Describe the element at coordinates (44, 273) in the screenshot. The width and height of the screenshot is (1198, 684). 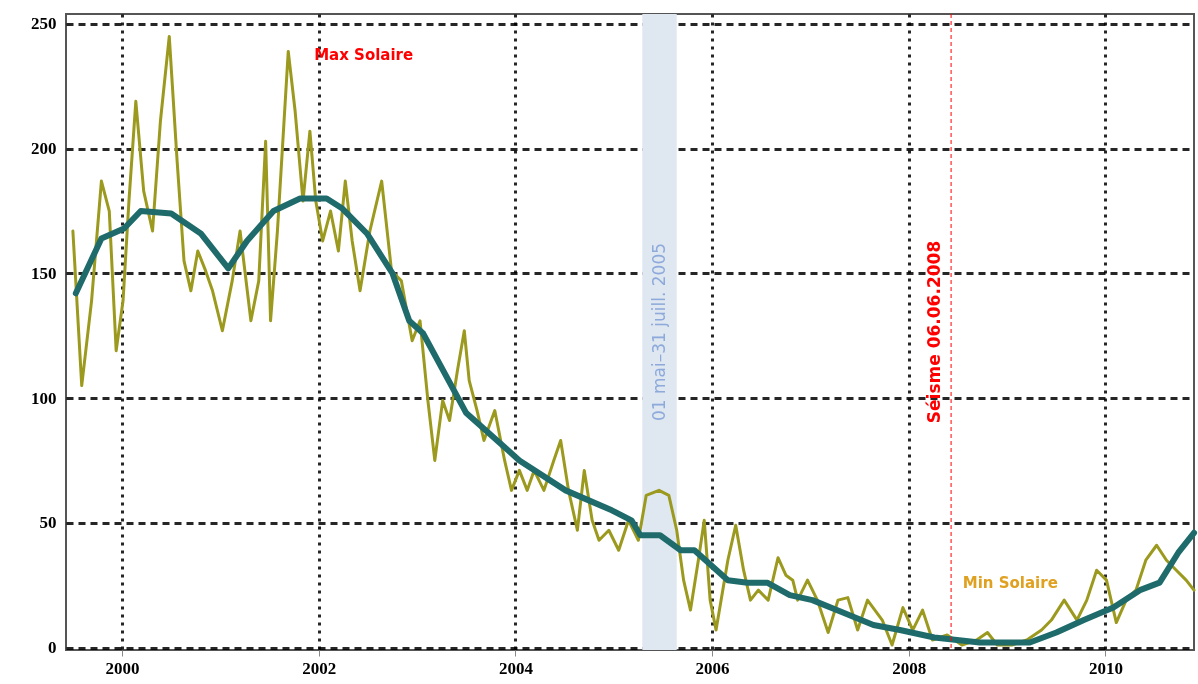
I see `y-tick-label: 150` at that location.